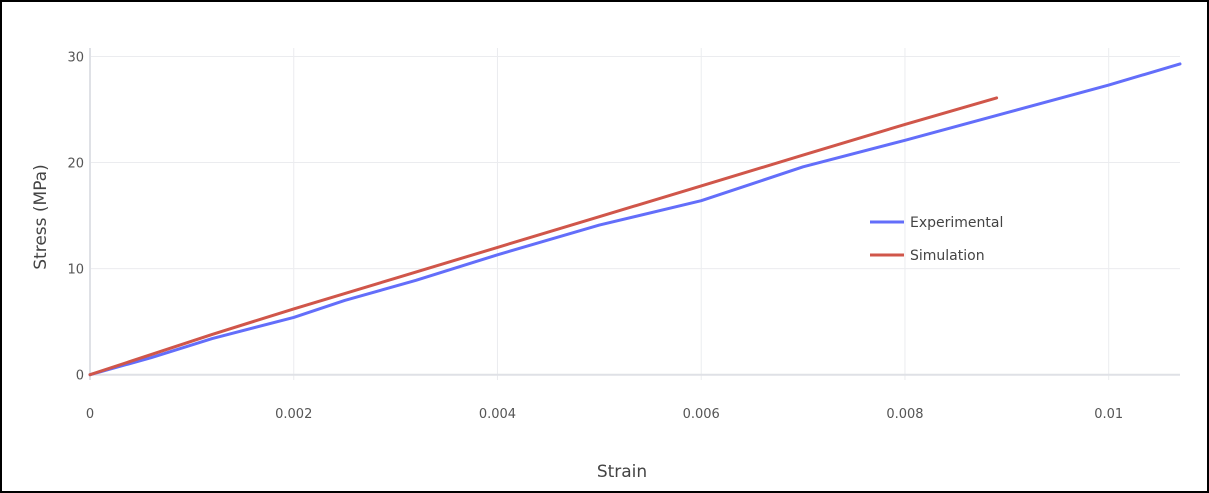  I want to click on x-tick-label: 0.01, so click(1108, 414).